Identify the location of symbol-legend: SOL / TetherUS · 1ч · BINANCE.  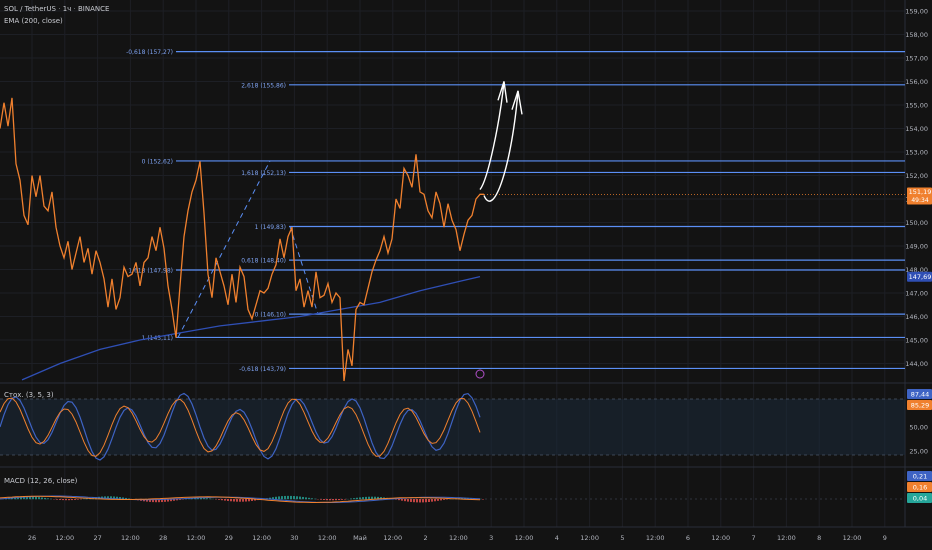
(57, 9).